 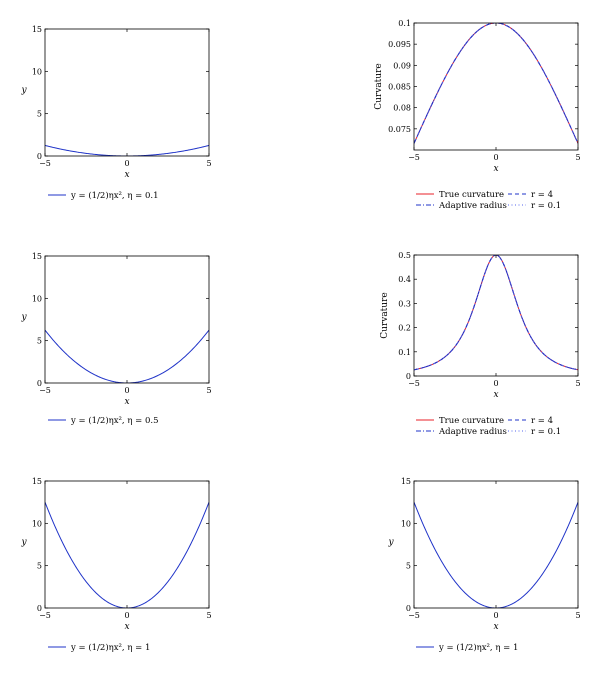 I want to click on legend-label: y = (1/2)ηx², η = 0.1, so click(x=114, y=195).